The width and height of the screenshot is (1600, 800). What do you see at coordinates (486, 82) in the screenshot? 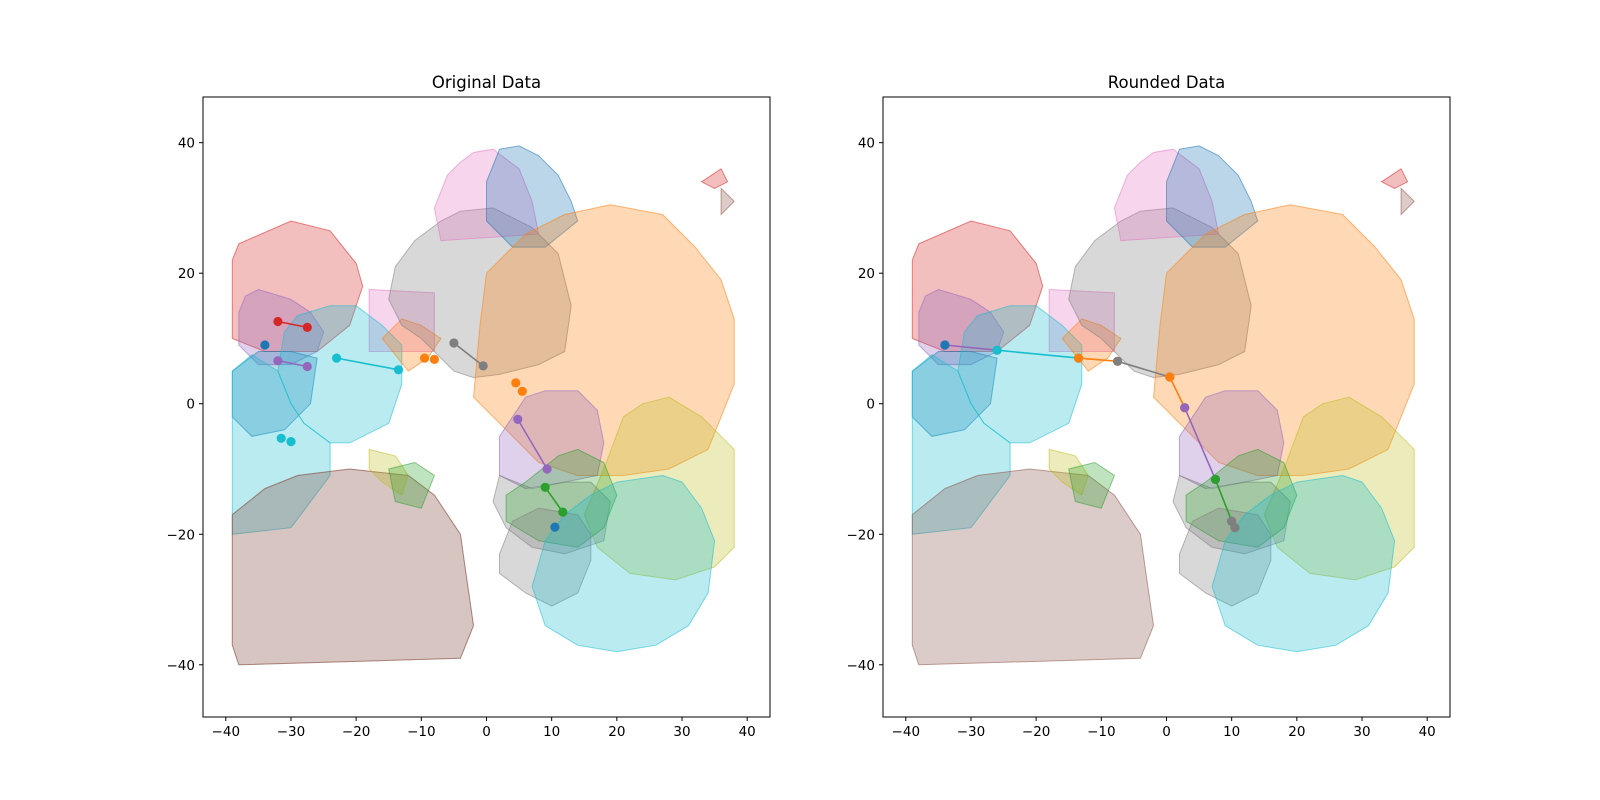
I see `chart-title: Original Data` at bounding box center [486, 82].